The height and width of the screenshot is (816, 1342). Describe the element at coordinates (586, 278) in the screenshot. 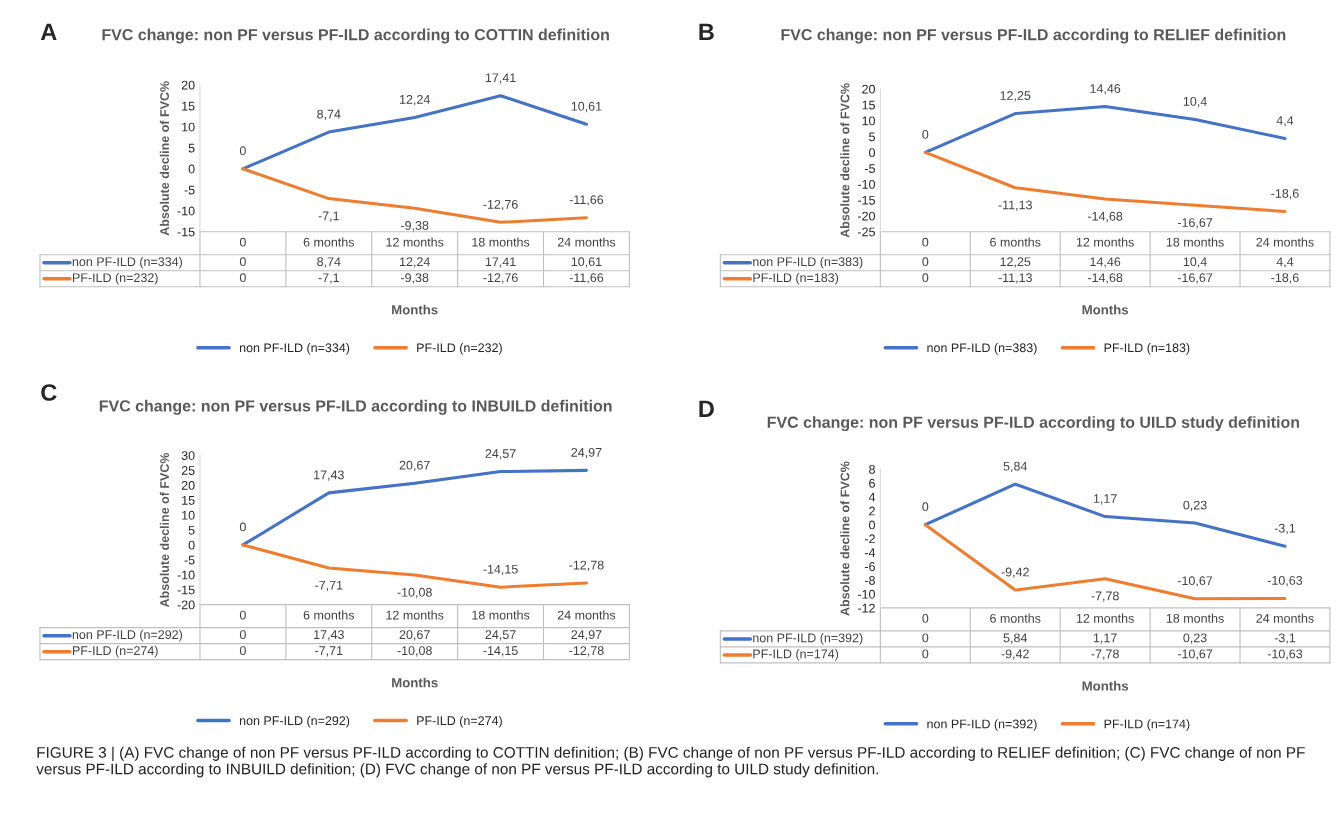

I see `data-label: -11,66` at that location.